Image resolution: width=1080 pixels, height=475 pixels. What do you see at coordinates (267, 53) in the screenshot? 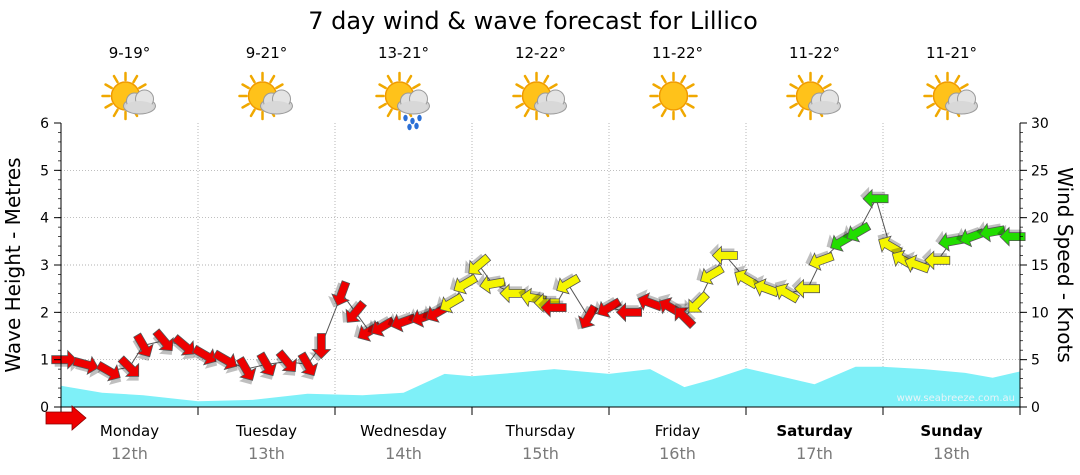
I see `day-temperature: 9-21°` at bounding box center [267, 53].